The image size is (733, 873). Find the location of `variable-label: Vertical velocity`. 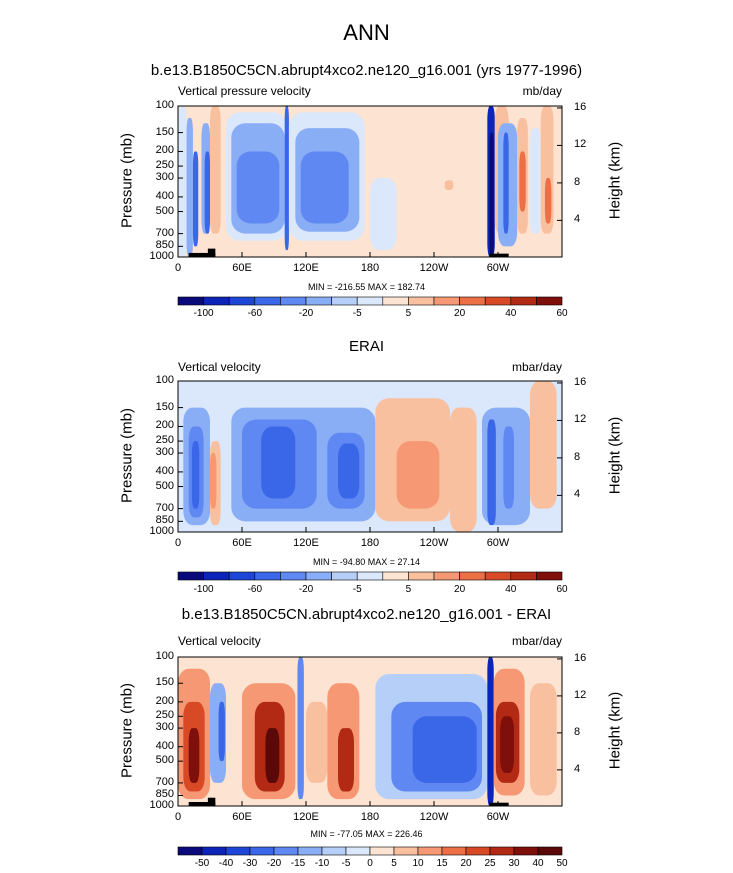

variable-label: Vertical velocity is located at coordinates (219, 641).